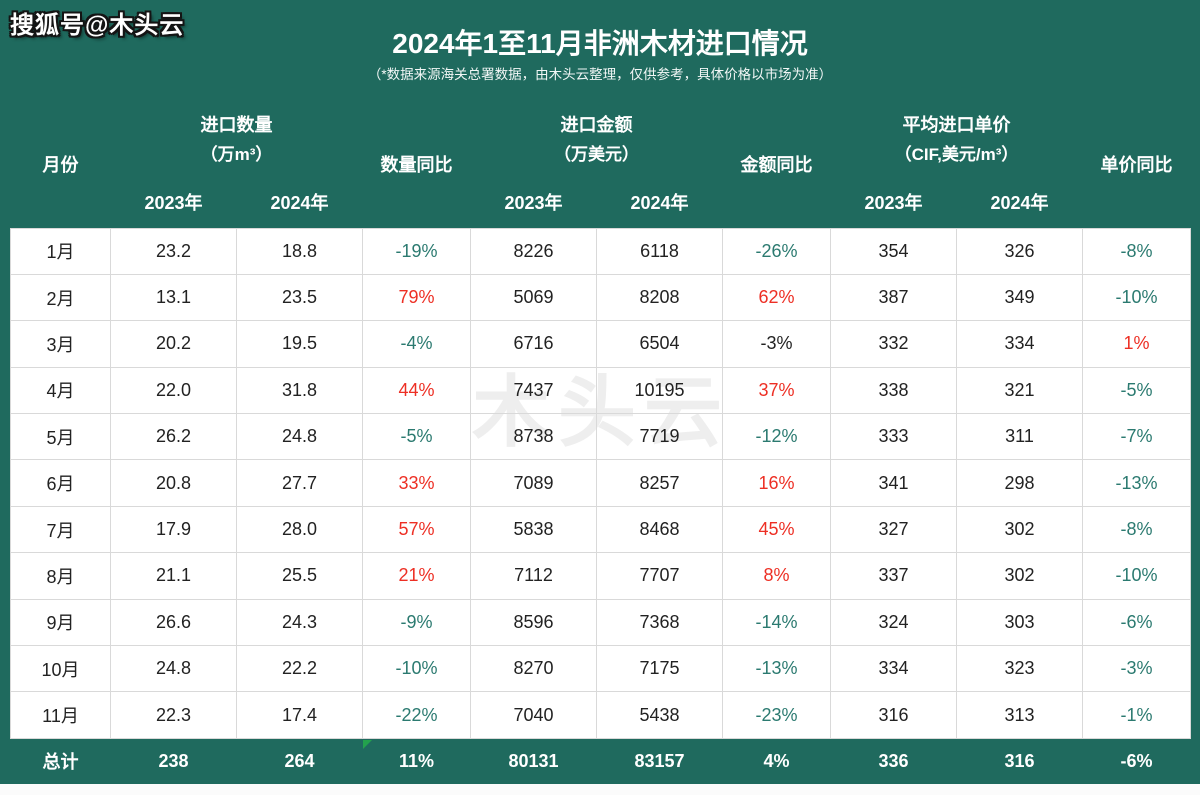 The width and height of the screenshot is (1200, 795). I want to click on data-cell: -3%, so click(776, 344).